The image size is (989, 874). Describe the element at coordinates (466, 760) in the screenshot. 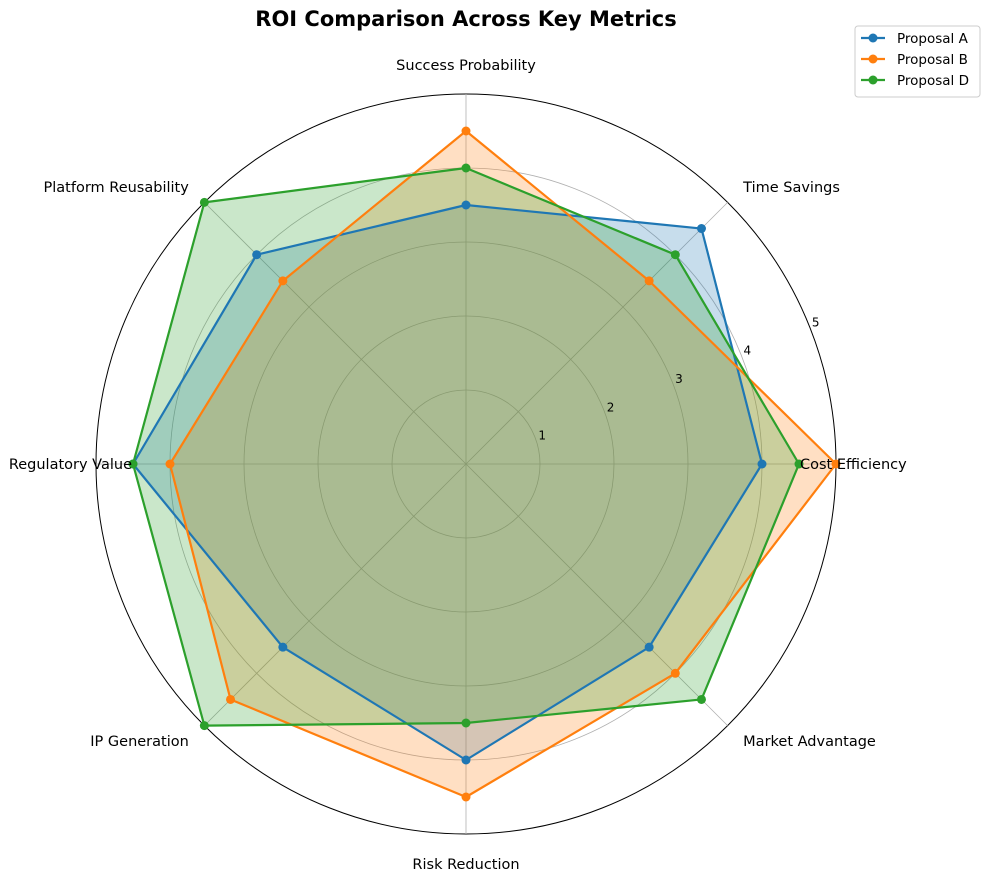

I see `point-proposal-a-risk-reduction` at that location.